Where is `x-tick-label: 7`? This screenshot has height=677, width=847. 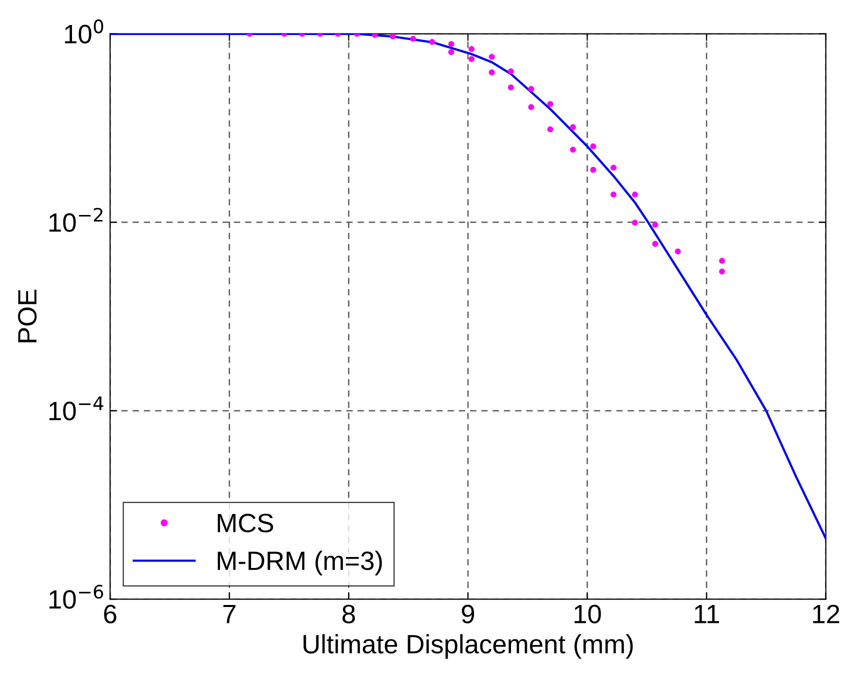
x-tick-label: 7 is located at coordinates (229, 614).